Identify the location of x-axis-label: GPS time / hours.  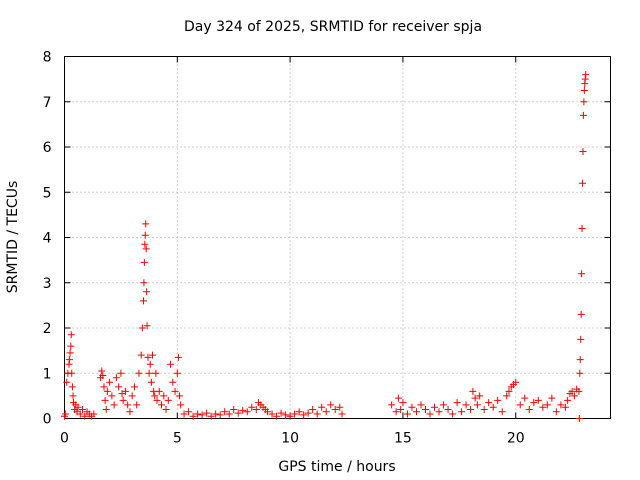
(336, 467).